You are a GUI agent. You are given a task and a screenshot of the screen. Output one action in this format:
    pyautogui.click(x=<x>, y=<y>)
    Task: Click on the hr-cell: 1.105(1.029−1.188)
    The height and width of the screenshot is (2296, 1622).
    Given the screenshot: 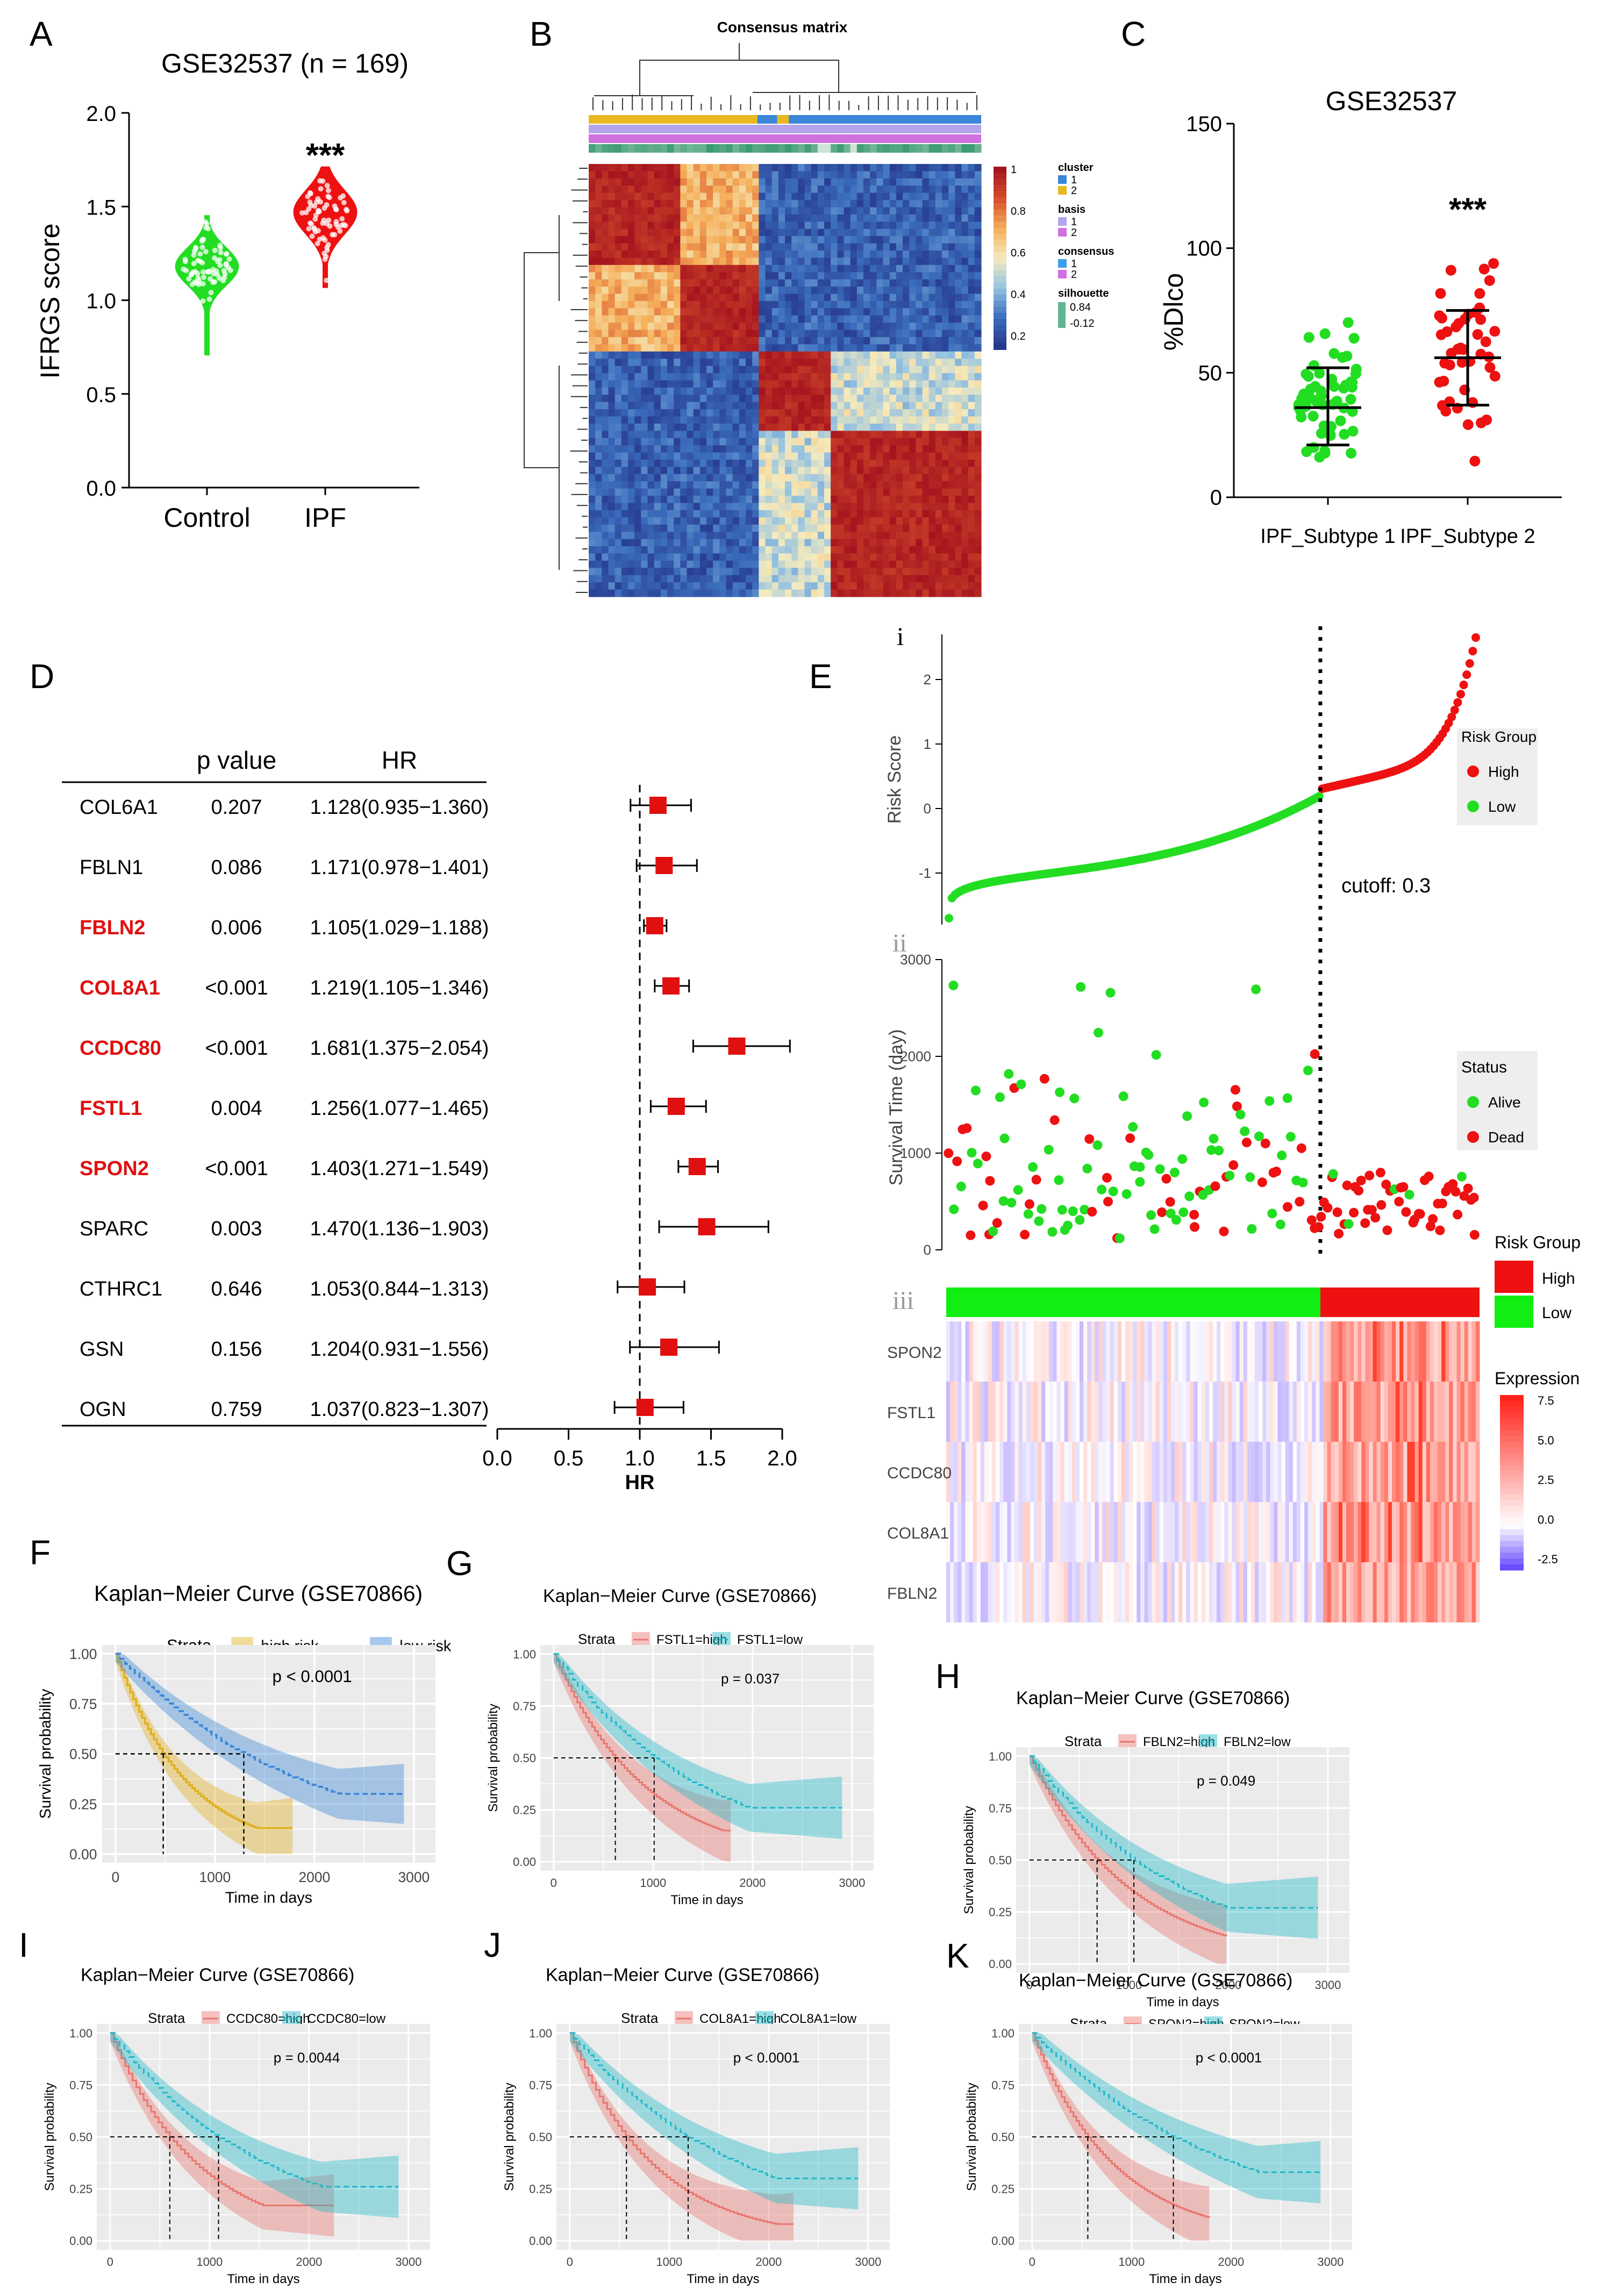 What is the action you would take?
    pyautogui.click(x=399, y=928)
    